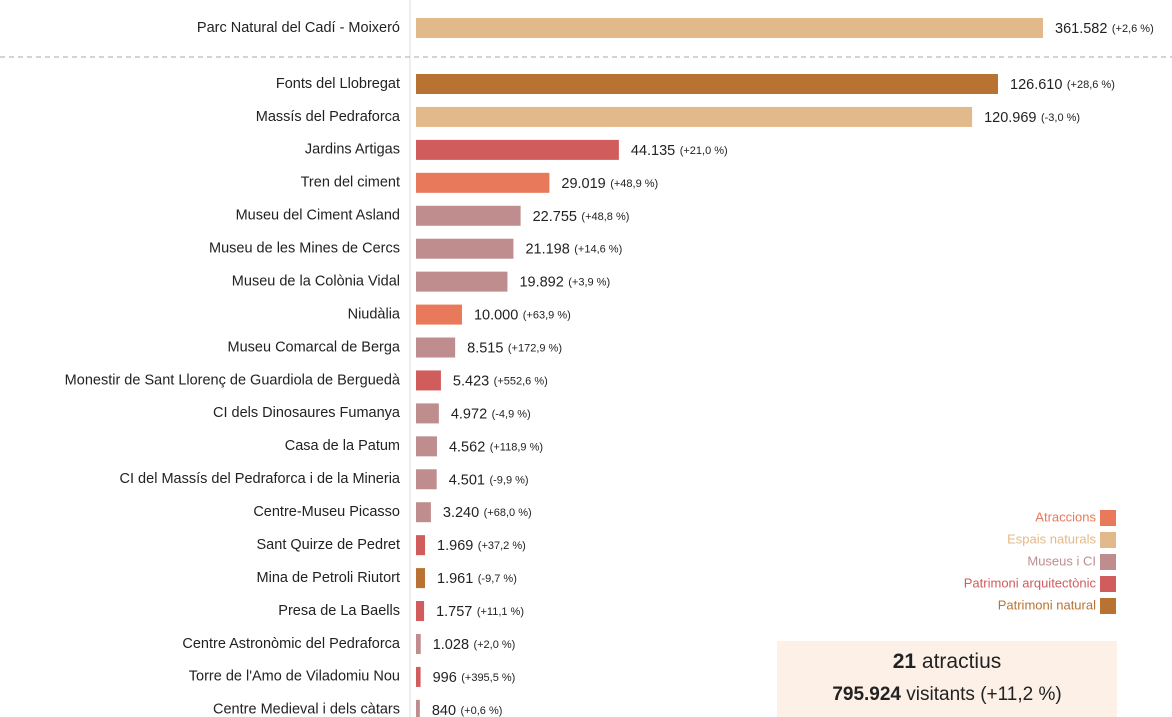  I want to click on summary-total-line: 795.924 visitants (+11,2 %), so click(946, 694).